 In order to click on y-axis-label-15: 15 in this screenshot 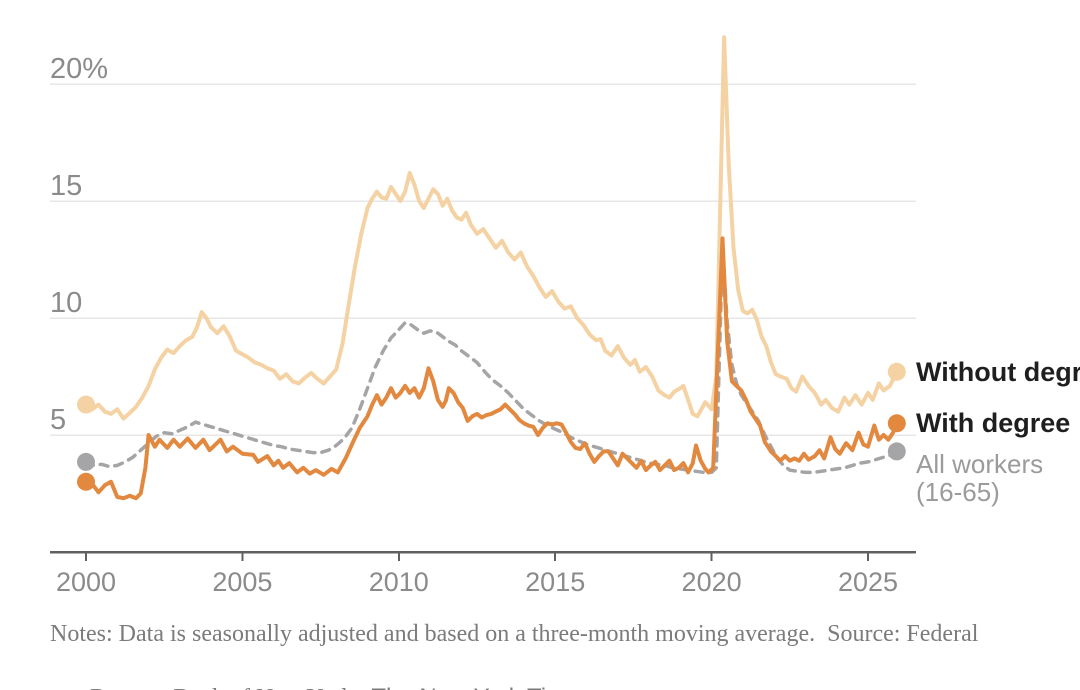, I will do `click(66, 186)`.